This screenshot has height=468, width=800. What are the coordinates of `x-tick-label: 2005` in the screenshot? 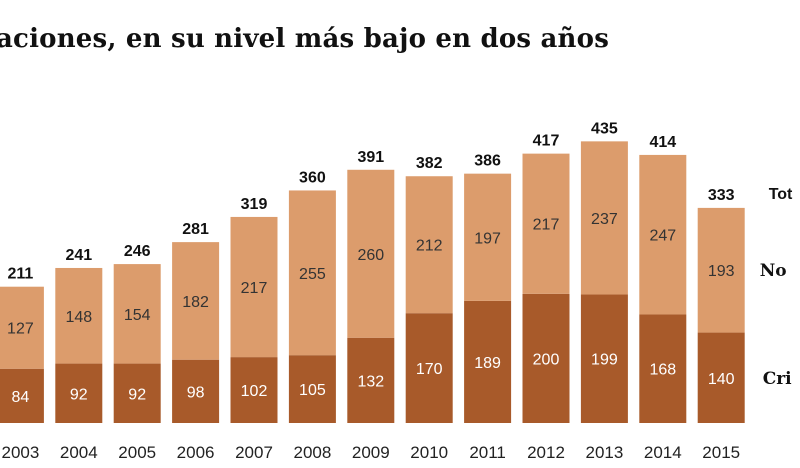 It's located at (137, 452).